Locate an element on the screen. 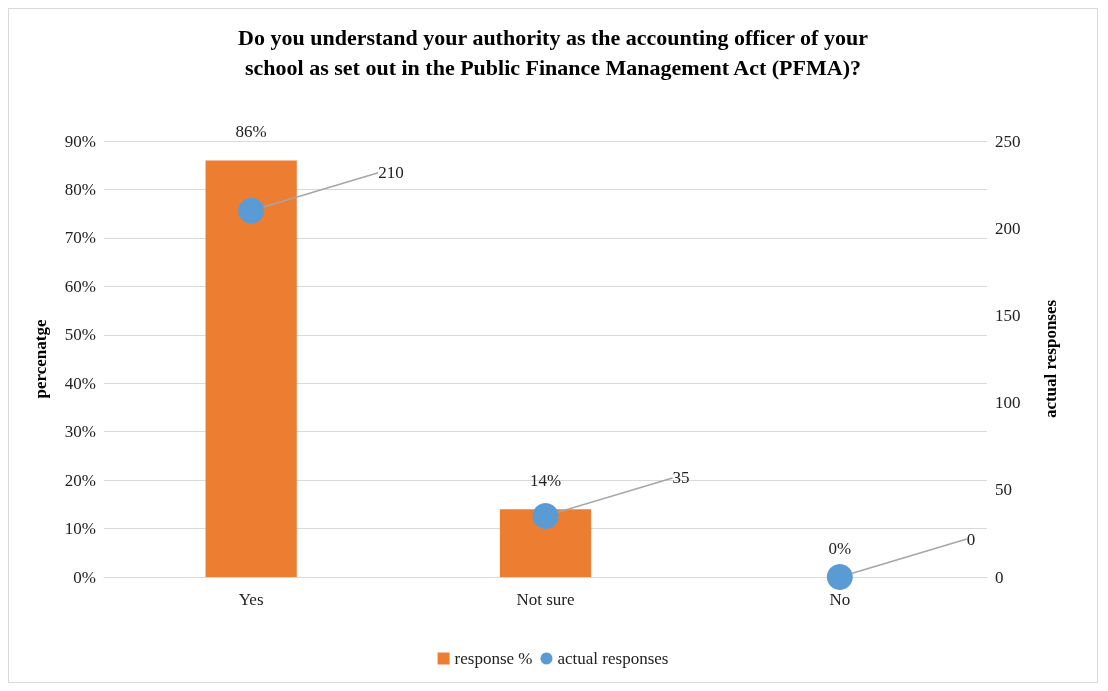 This screenshot has height=691, width=1108. data-label: 0 is located at coordinates (971, 539).